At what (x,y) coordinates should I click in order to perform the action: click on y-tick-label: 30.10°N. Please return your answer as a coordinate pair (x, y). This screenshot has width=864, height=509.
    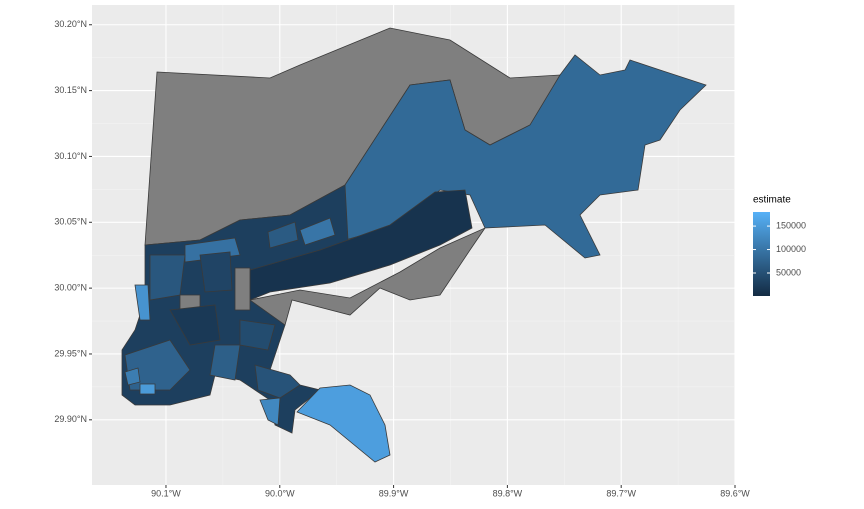
    Looking at the image, I should click on (70, 156).